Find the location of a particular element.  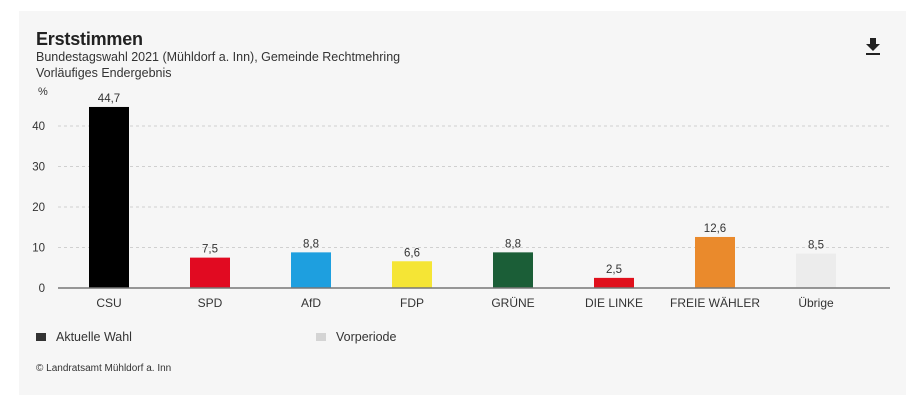

bar-grüne is located at coordinates (513, 270).